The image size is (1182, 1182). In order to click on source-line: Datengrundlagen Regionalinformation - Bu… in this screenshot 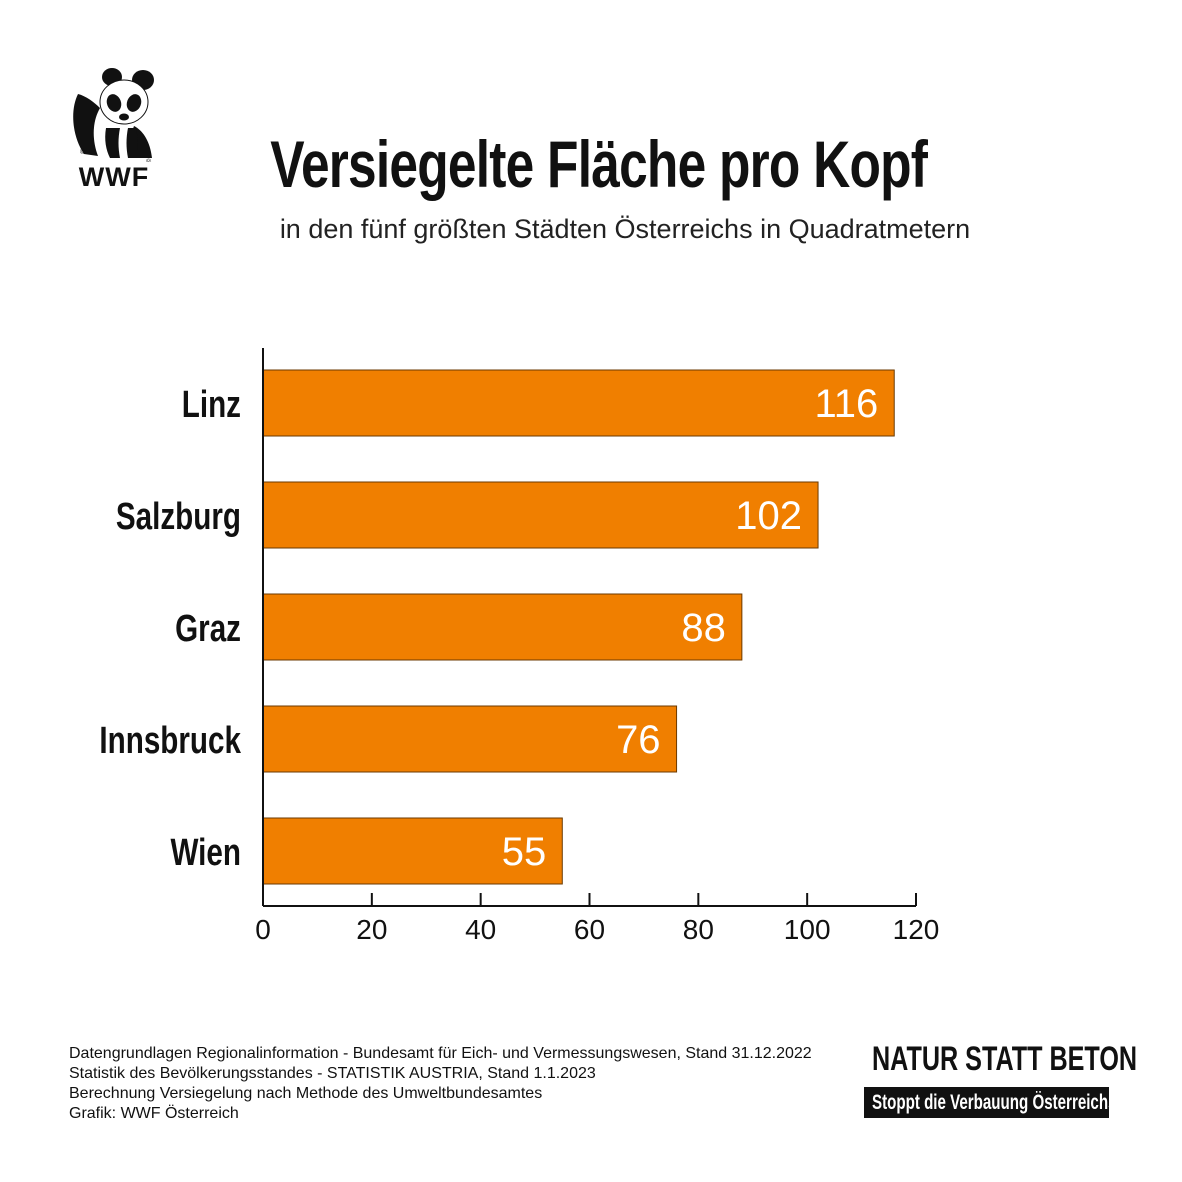, I will do `click(440, 1053)`.